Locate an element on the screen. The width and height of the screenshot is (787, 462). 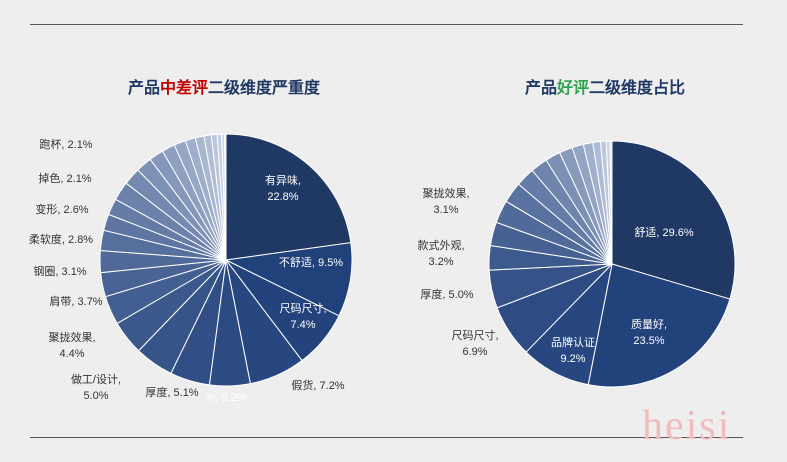
data-label-掉色: 掉色, 2.1% is located at coordinates (64, 178).